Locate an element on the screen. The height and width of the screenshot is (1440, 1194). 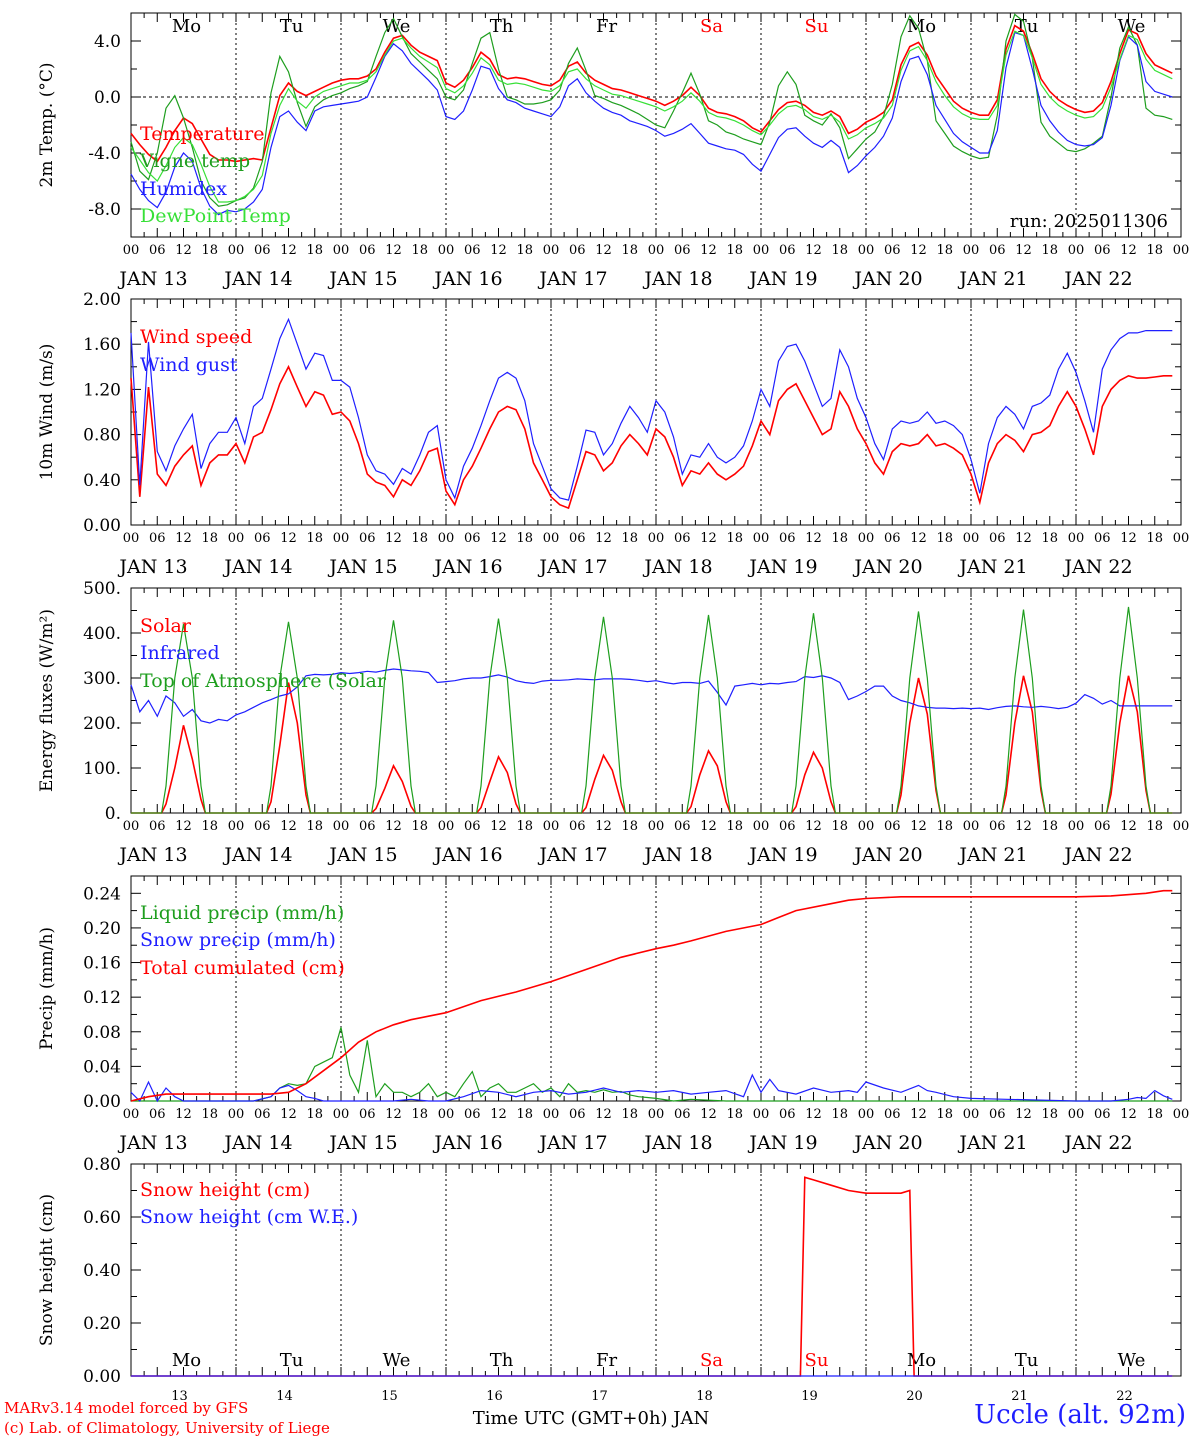
y-tick-label: 0.08 is located at coordinates (102, 1033).